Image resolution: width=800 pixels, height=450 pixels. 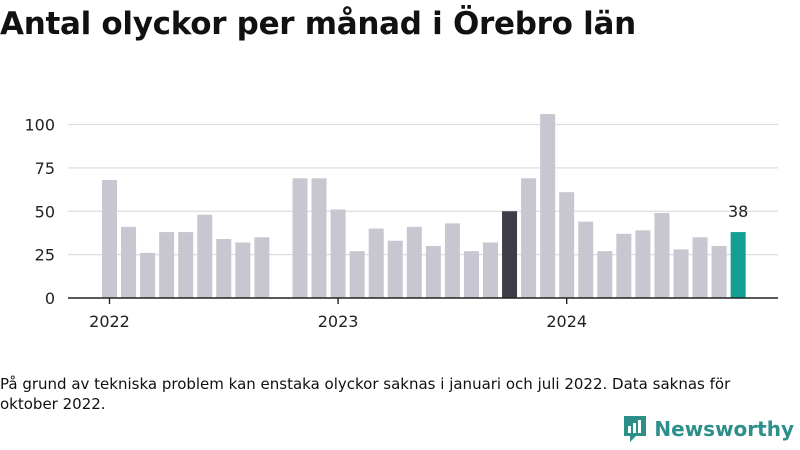 What do you see at coordinates (423, 314) in the screenshot?
I see `x-axis: 2022 2023 2024` at bounding box center [423, 314].